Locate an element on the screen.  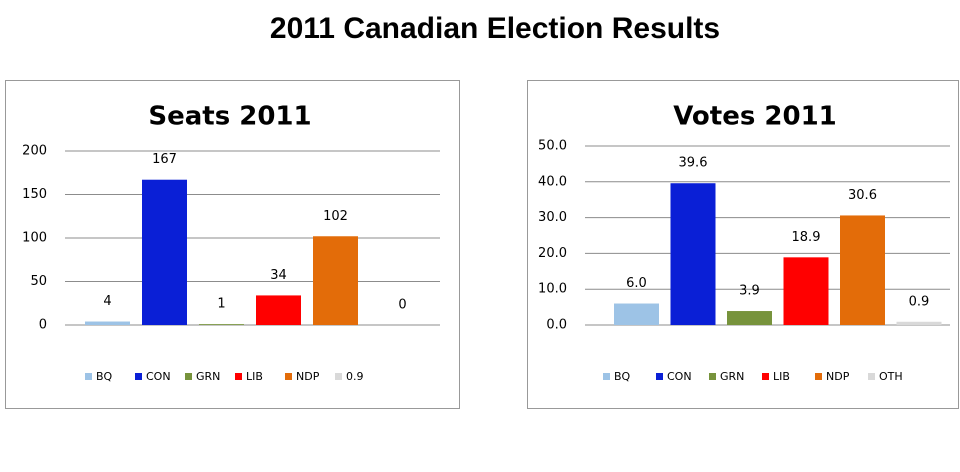
data-label: 0.9 is located at coordinates (919, 301).